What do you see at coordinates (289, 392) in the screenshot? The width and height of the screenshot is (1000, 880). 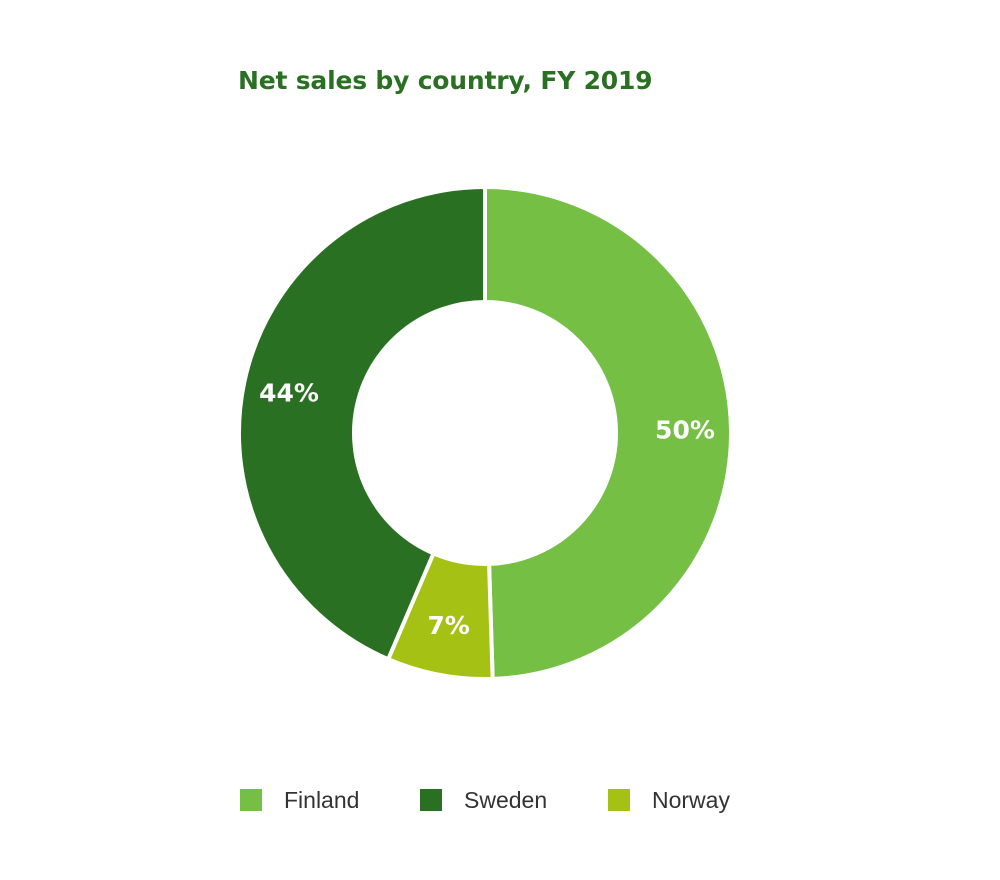 I see `slice-label-sweden: 44%` at bounding box center [289, 392].